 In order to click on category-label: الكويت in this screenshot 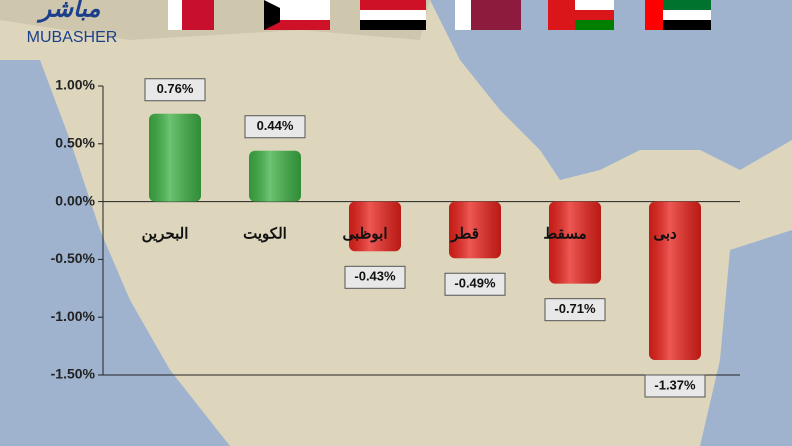, I will do `click(265, 234)`.